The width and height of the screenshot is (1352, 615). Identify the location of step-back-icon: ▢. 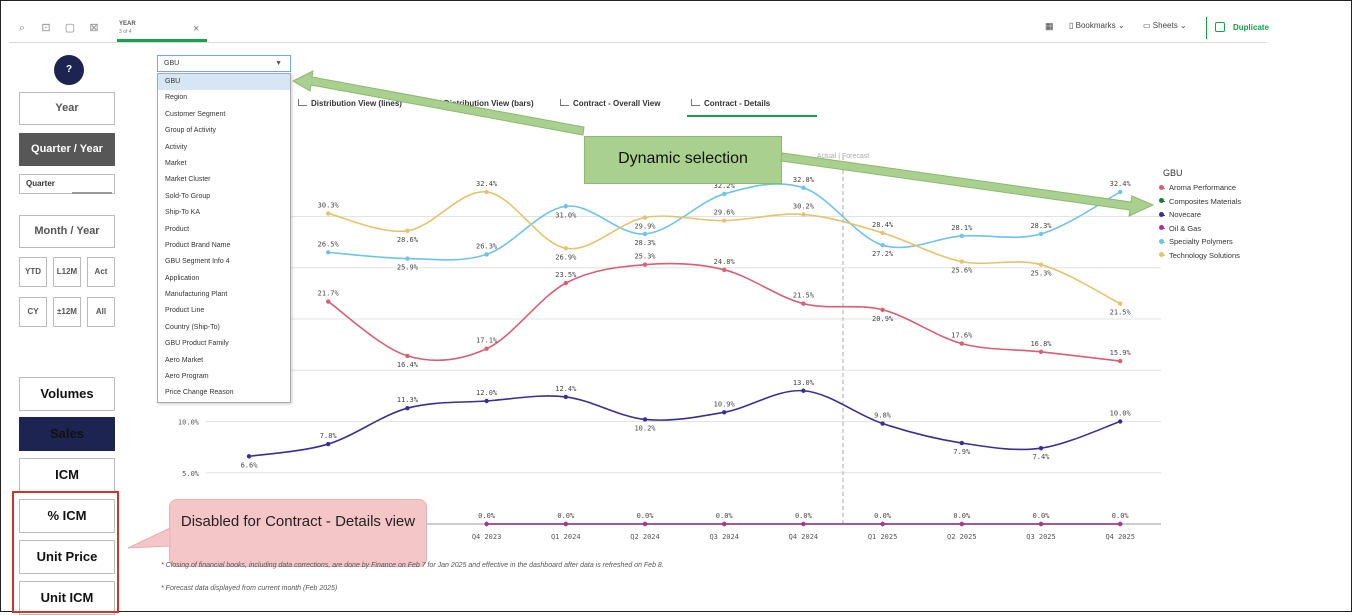
(70, 28).